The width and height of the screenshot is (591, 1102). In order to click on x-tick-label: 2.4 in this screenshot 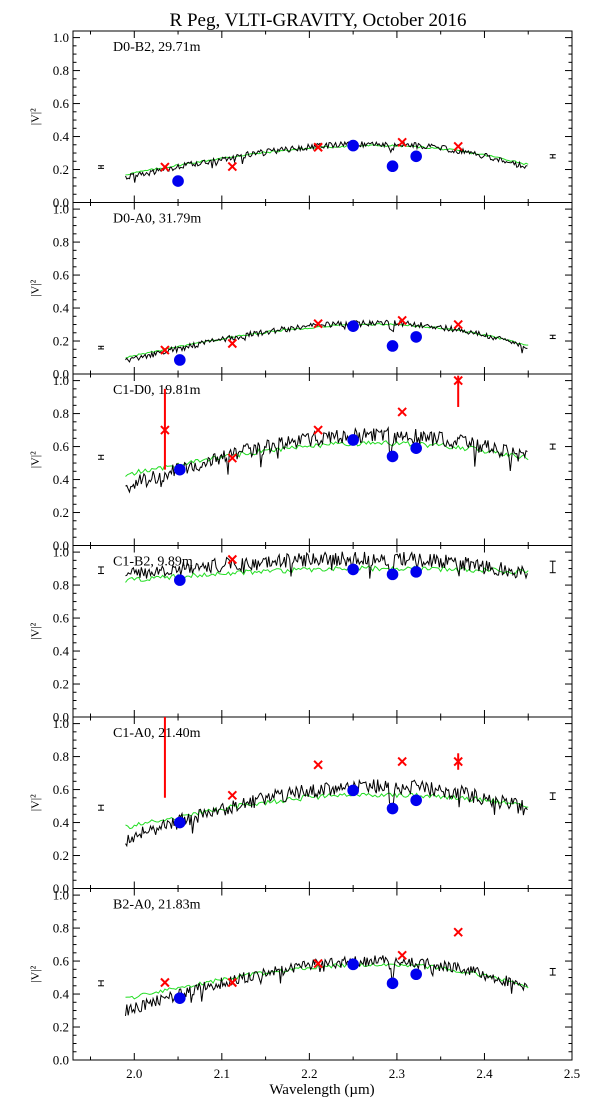, I will do `click(484, 1073)`.